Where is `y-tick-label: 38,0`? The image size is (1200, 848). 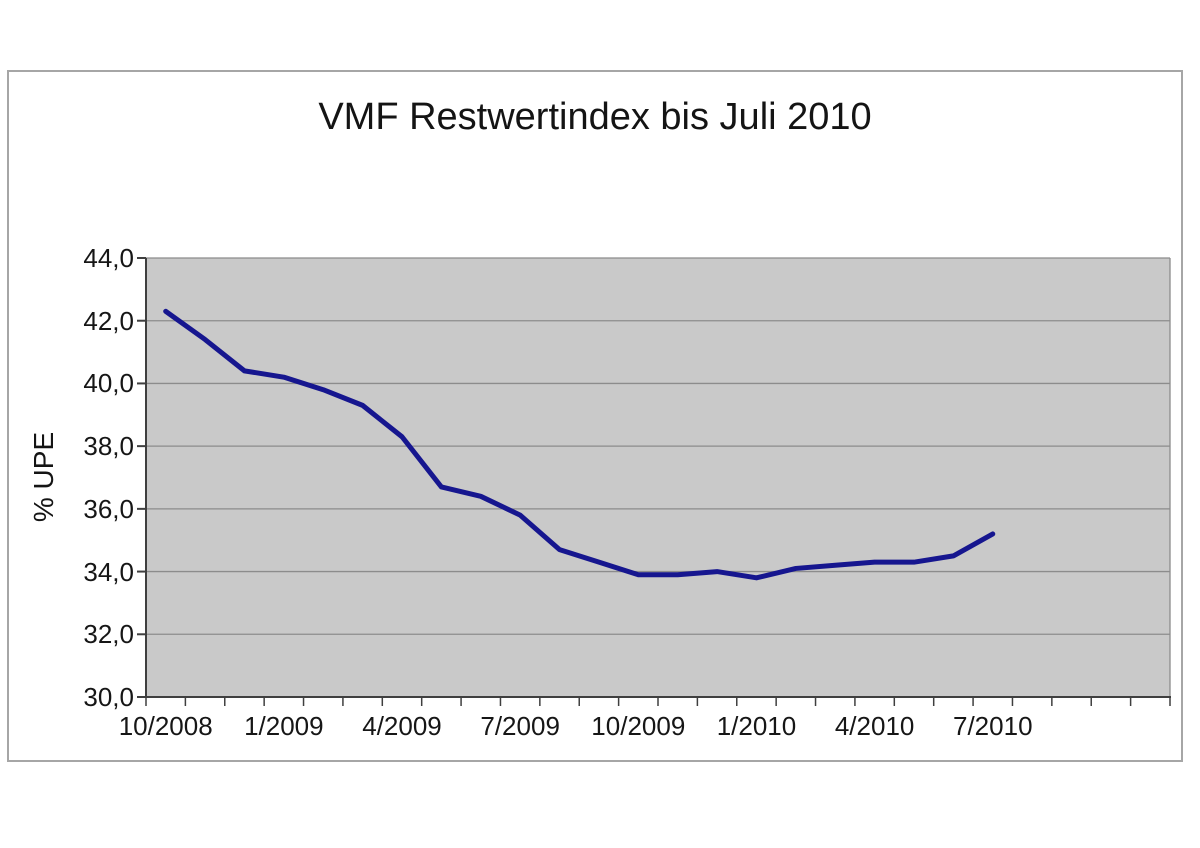 y-tick-label: 38,0 is located at coordinates (108, 446).